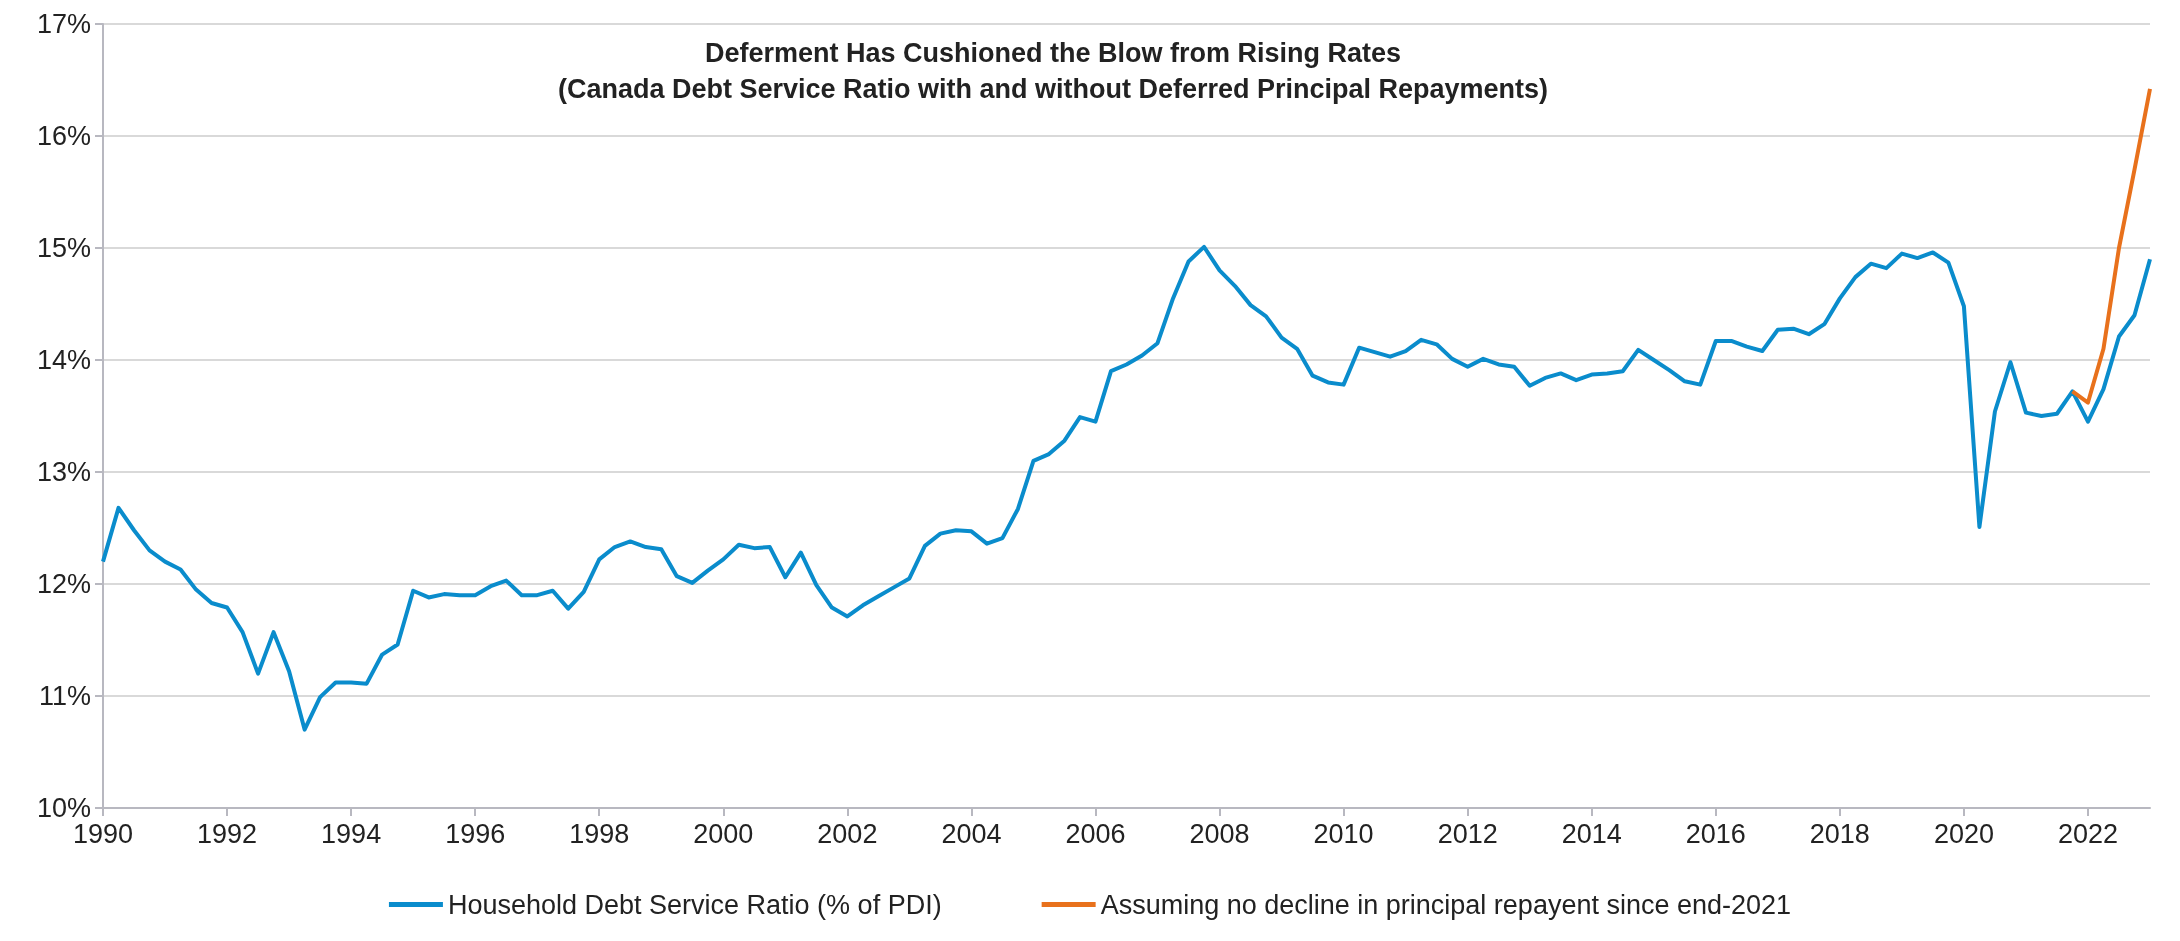 This screenshot has height=941, width=2180. What do you see at coordinates (1095, 833) in the screenshot?
I see `x-tick-label: 2006` at bounding box center [1095, 833].